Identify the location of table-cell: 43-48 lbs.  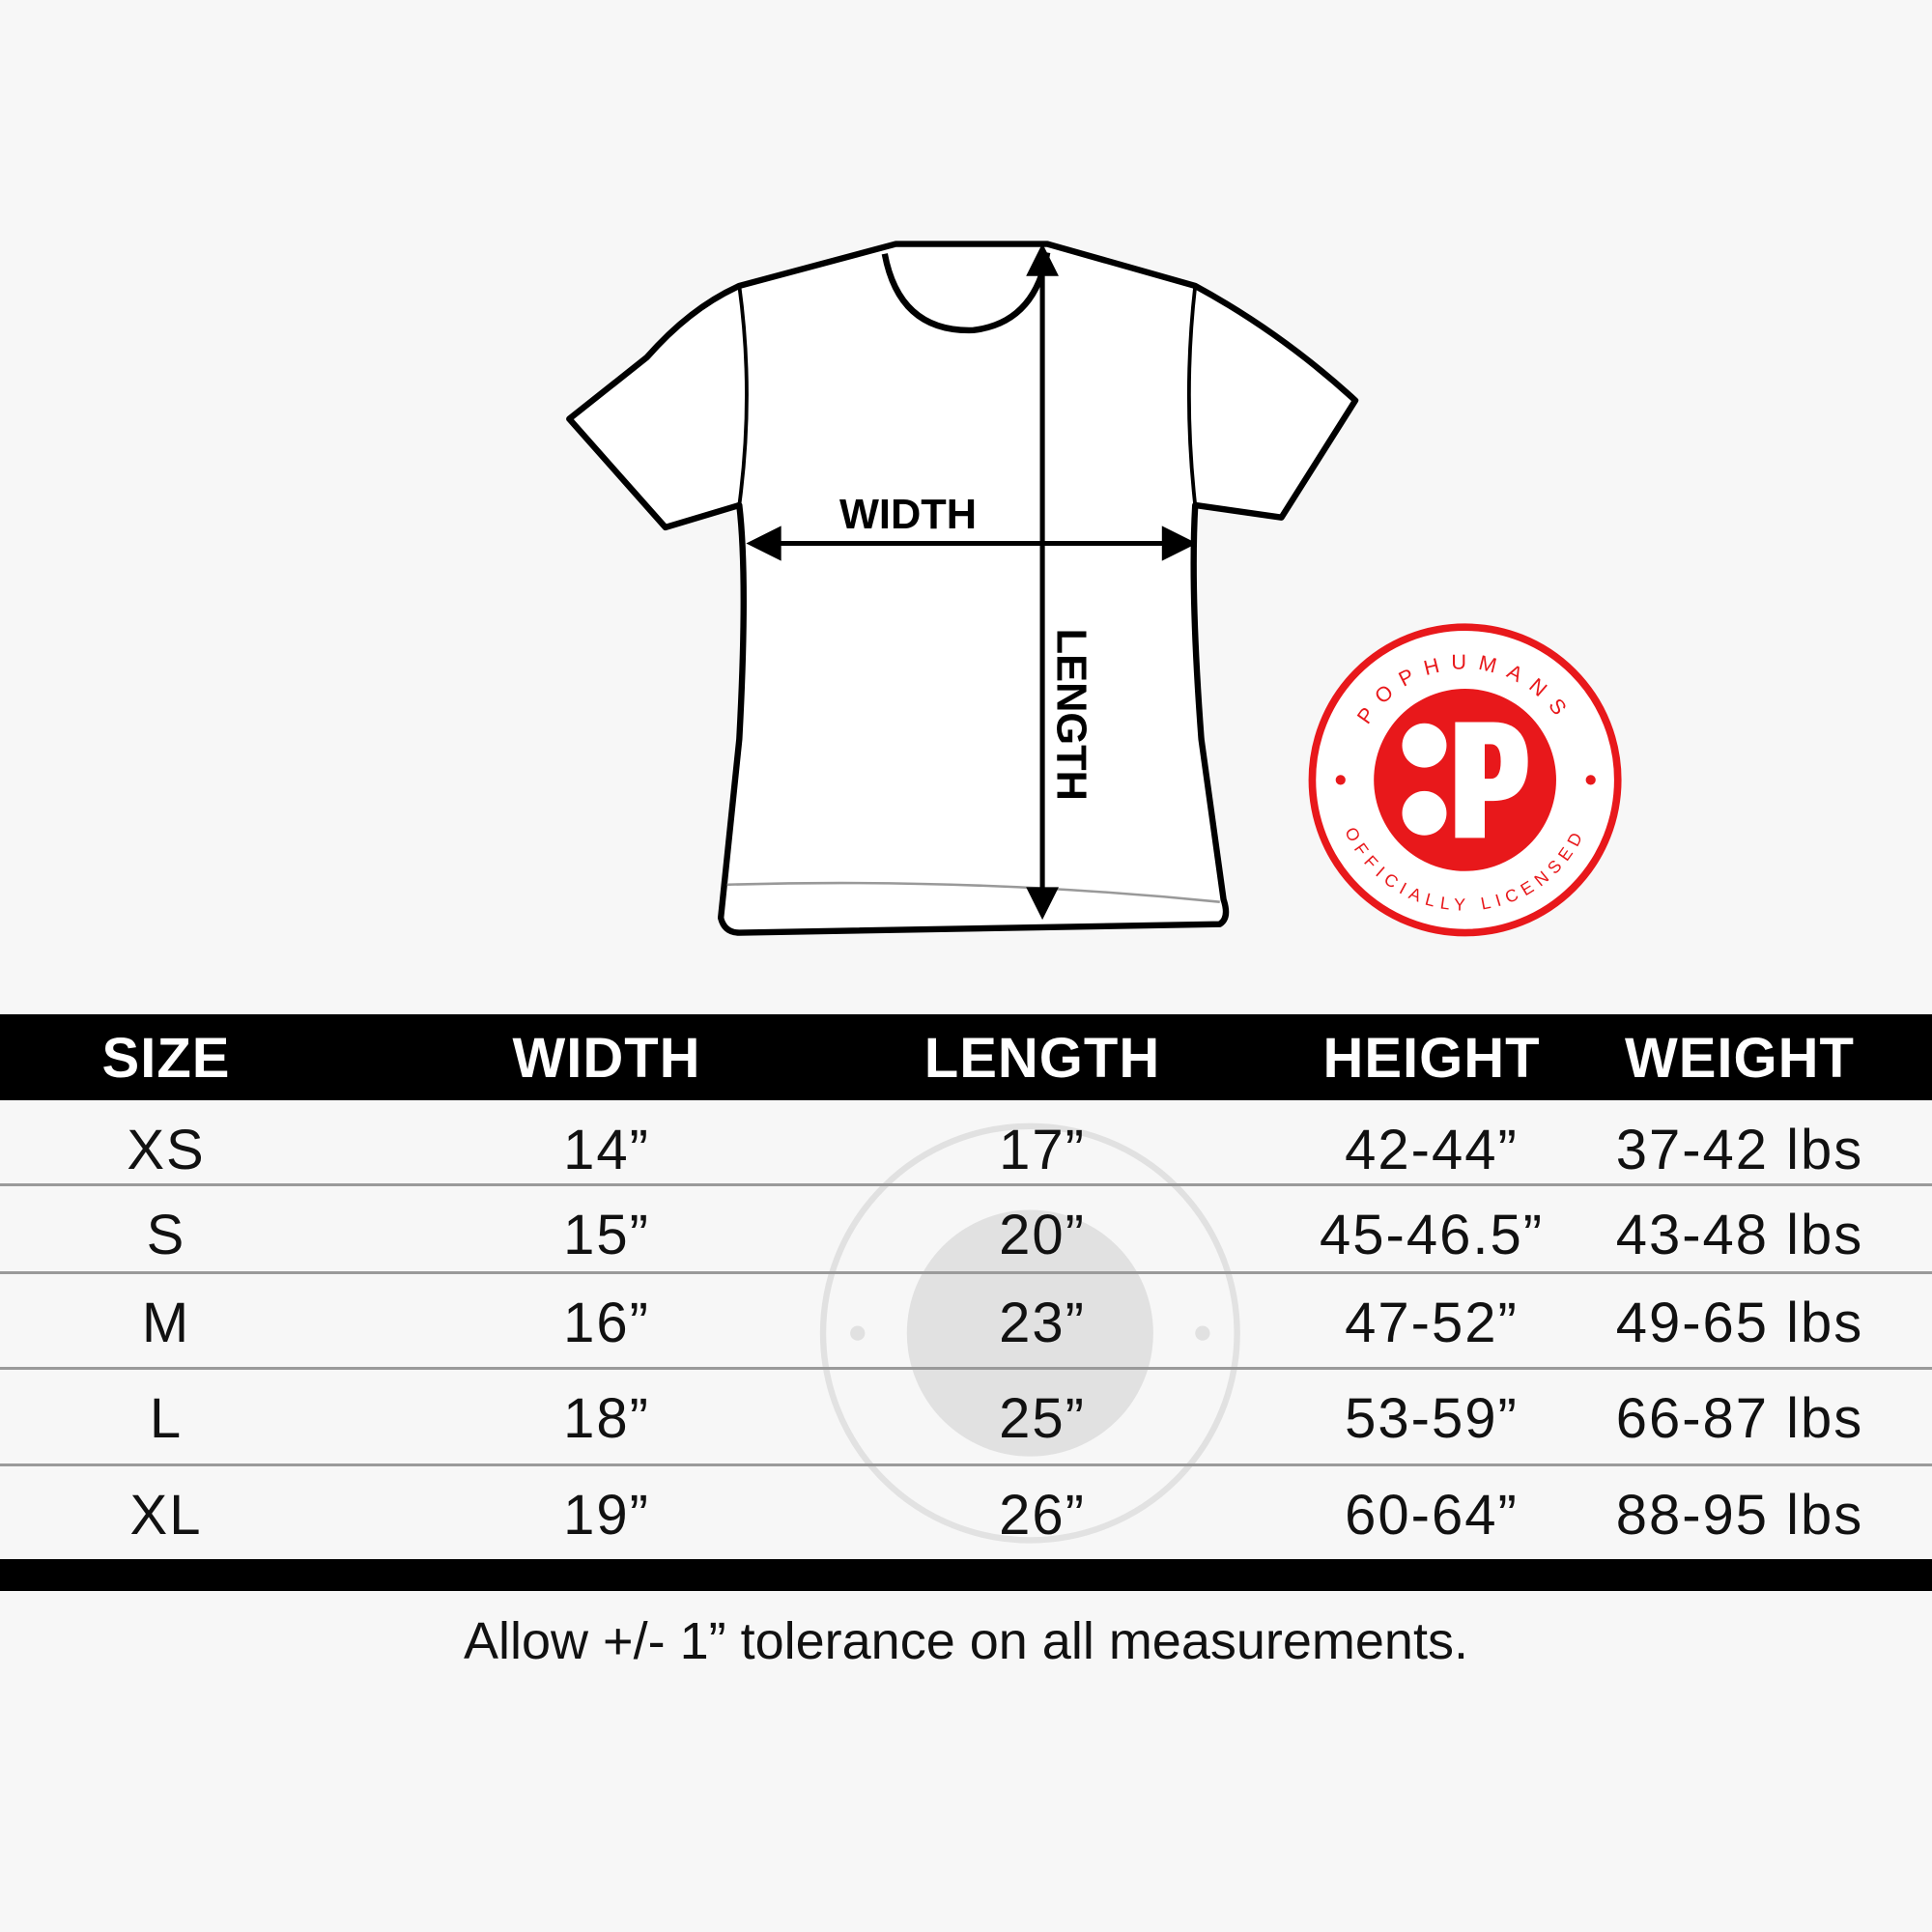
(1739, 1235).